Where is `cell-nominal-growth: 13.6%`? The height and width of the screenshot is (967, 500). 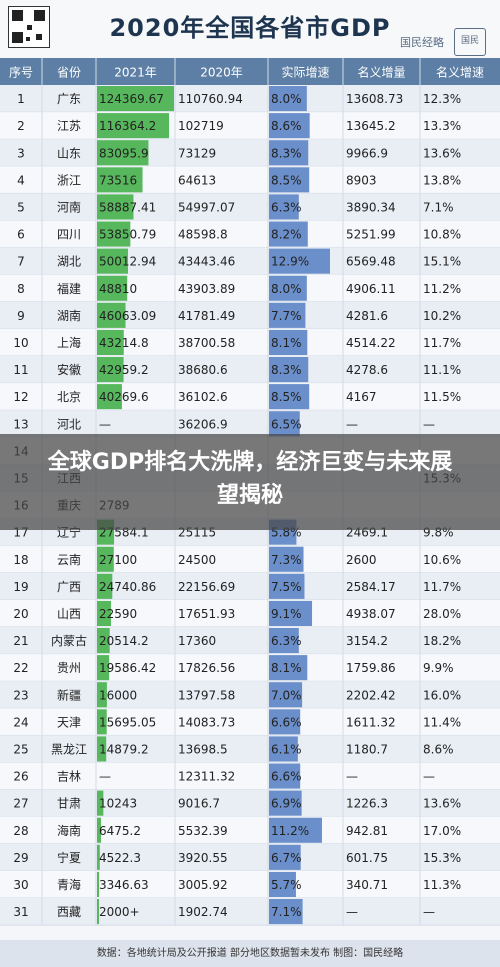 cell-nominal-growth: 13.6% is located at coordinates (442, 804).